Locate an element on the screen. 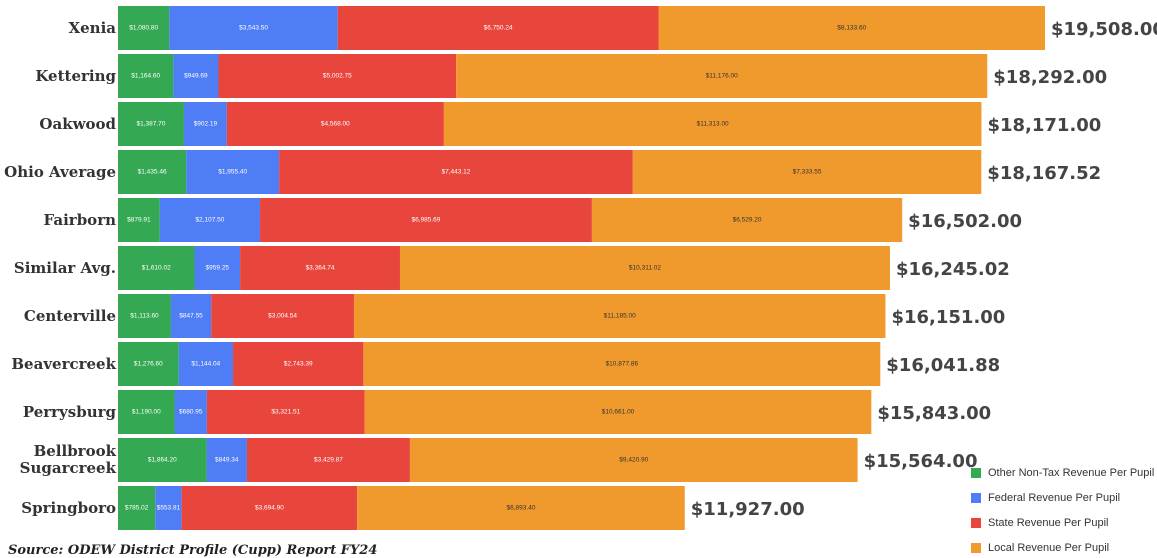  segment-label: $847.55 is located at coordinates (191, 316).